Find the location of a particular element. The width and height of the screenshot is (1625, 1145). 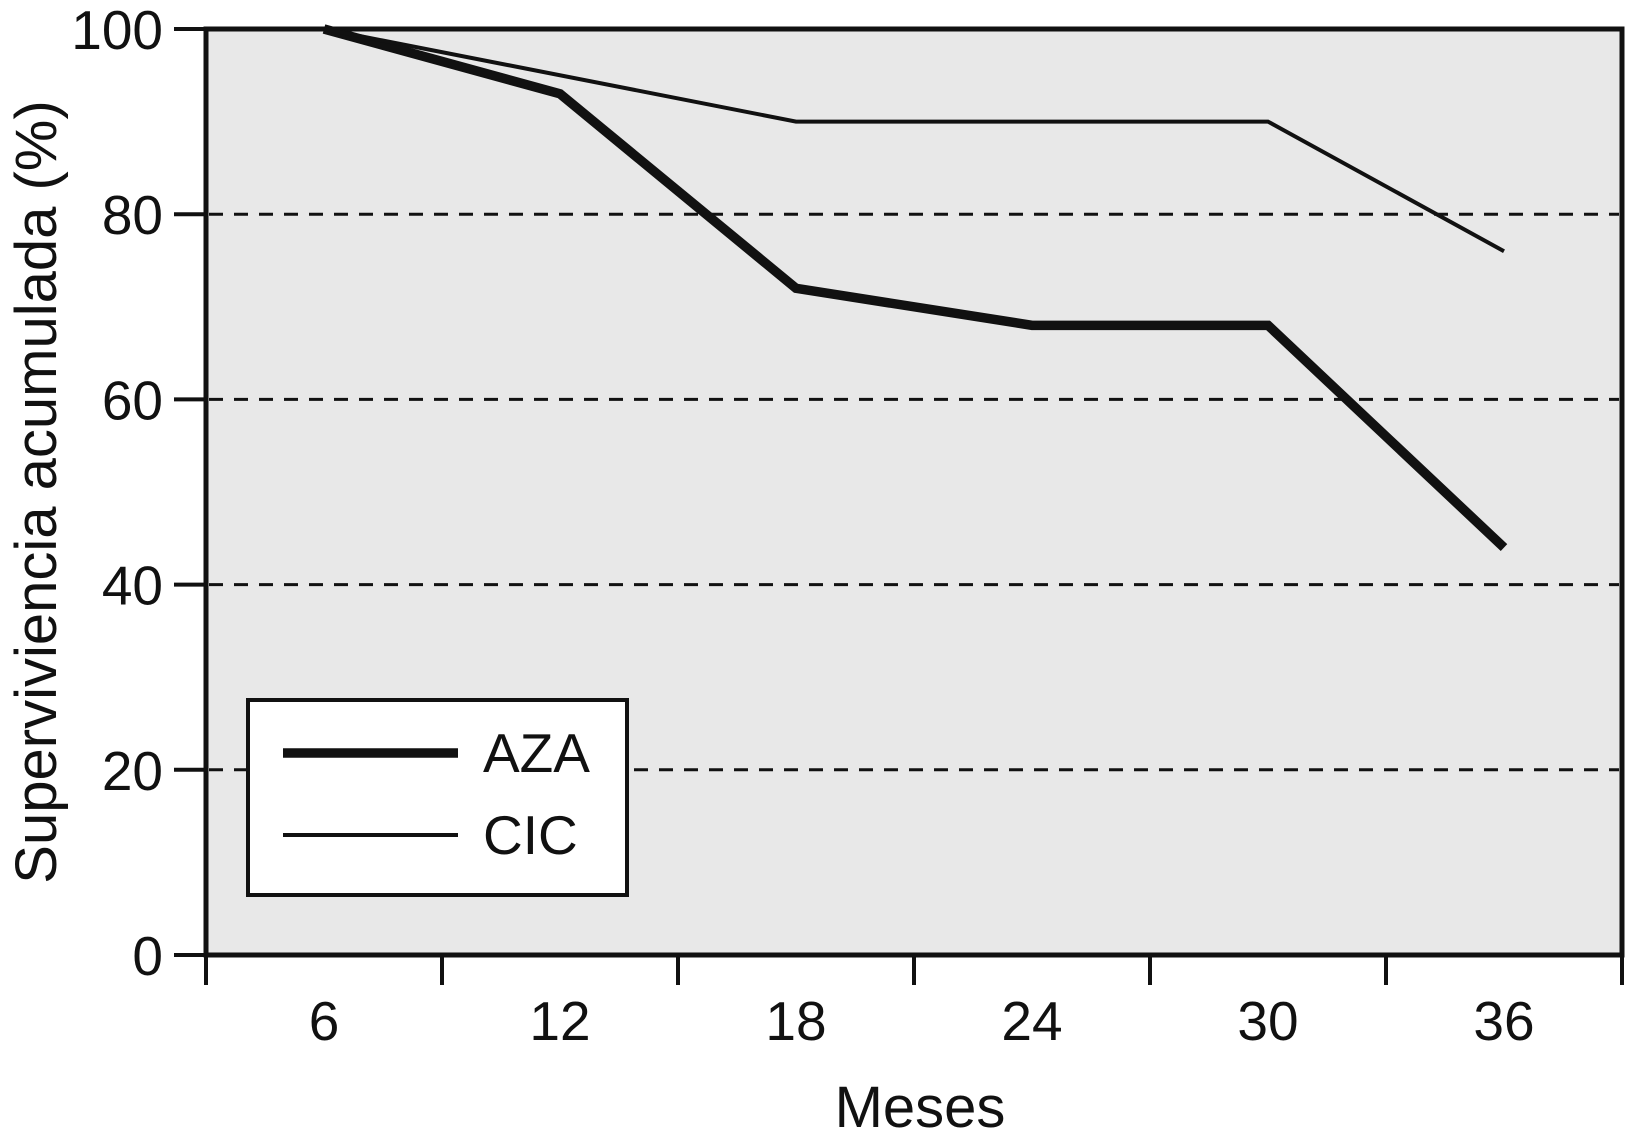

x-tick-label-24: 24 is located at coordinates (1031, 1021).